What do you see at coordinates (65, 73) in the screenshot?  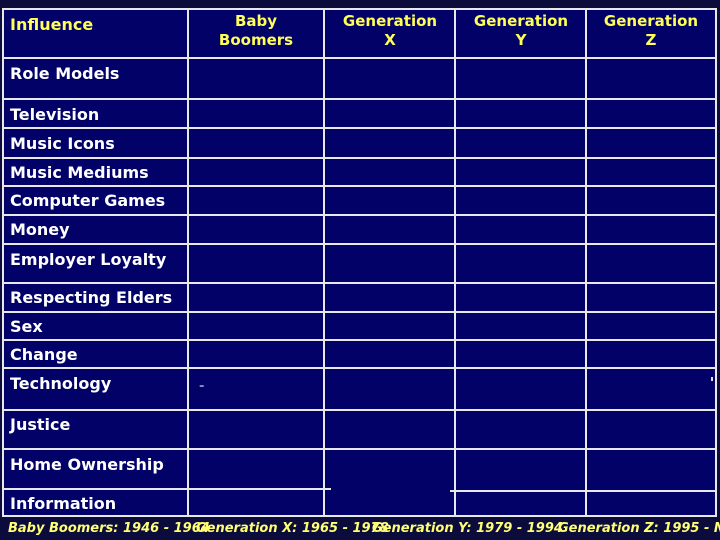 I see `row-label-role-models: Role Models` at bounding box center [65, 73].